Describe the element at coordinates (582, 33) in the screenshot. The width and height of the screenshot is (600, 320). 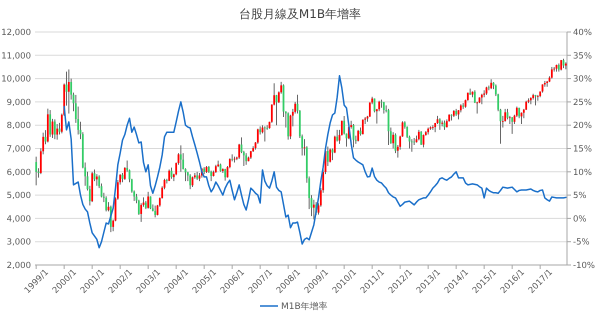
I see `y2-tick-label: 40%` at that location.